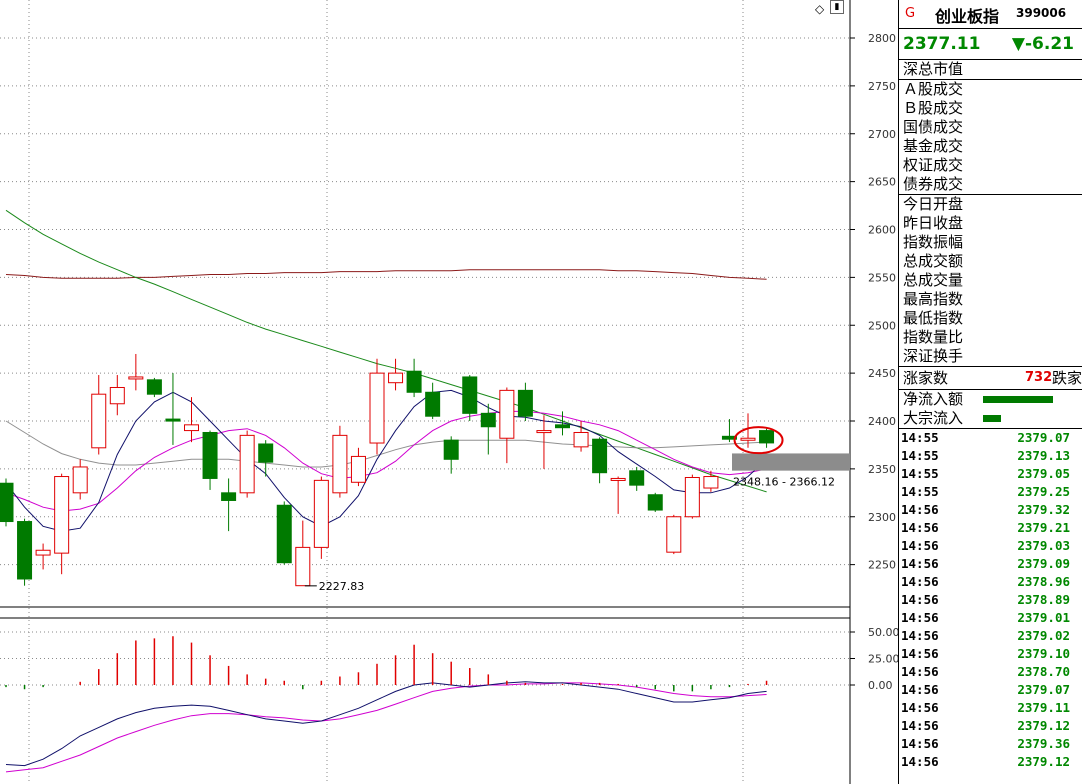  Describe the element at coordinates (933, 108) in the screenshot. I see `stat-label: Ｂ股成交` at that location.